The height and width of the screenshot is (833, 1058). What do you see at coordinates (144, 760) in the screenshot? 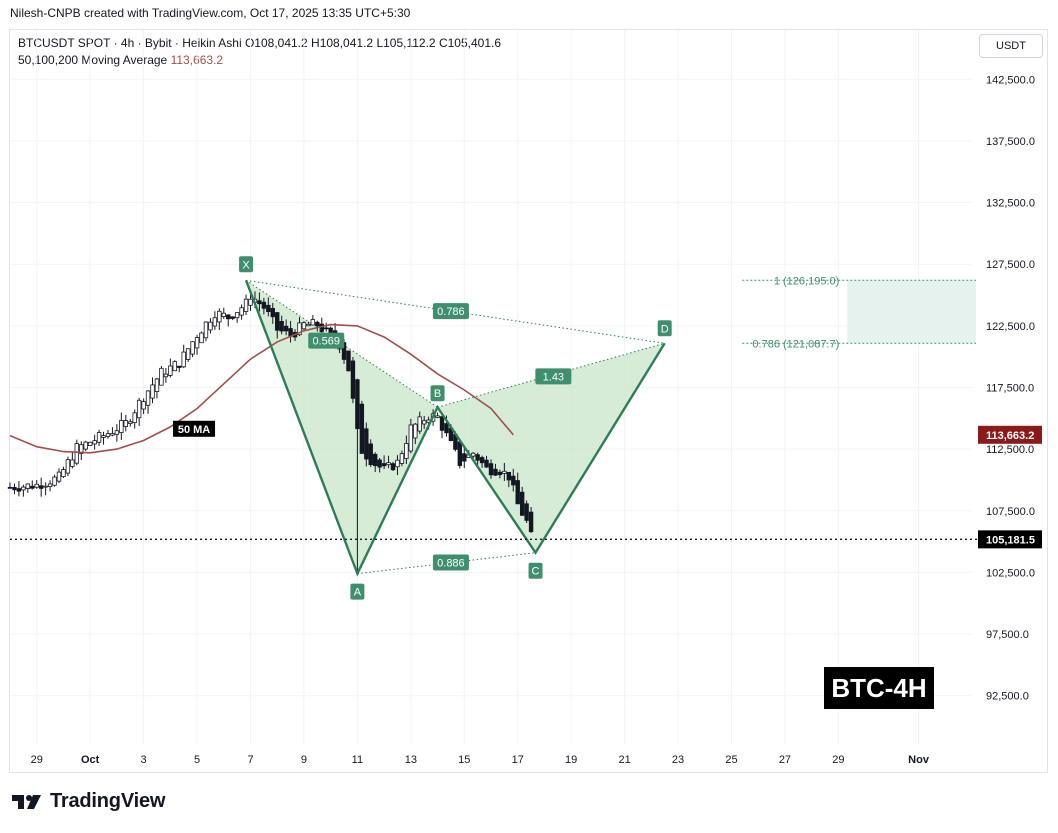
I see `x-tick-label: 3` at bounding box center [144, 760].